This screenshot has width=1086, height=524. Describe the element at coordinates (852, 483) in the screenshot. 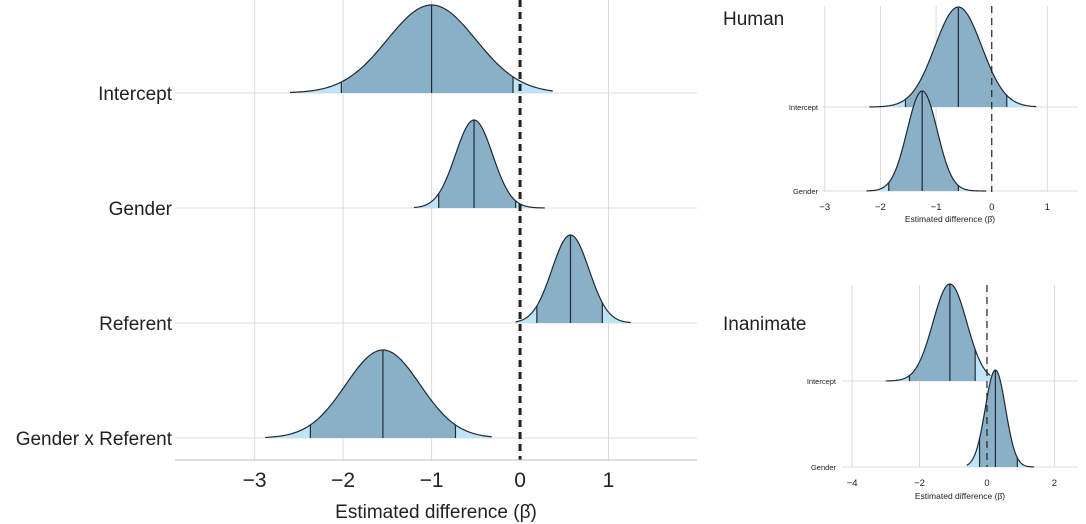

I see `x-tick-label: −4` at that location.